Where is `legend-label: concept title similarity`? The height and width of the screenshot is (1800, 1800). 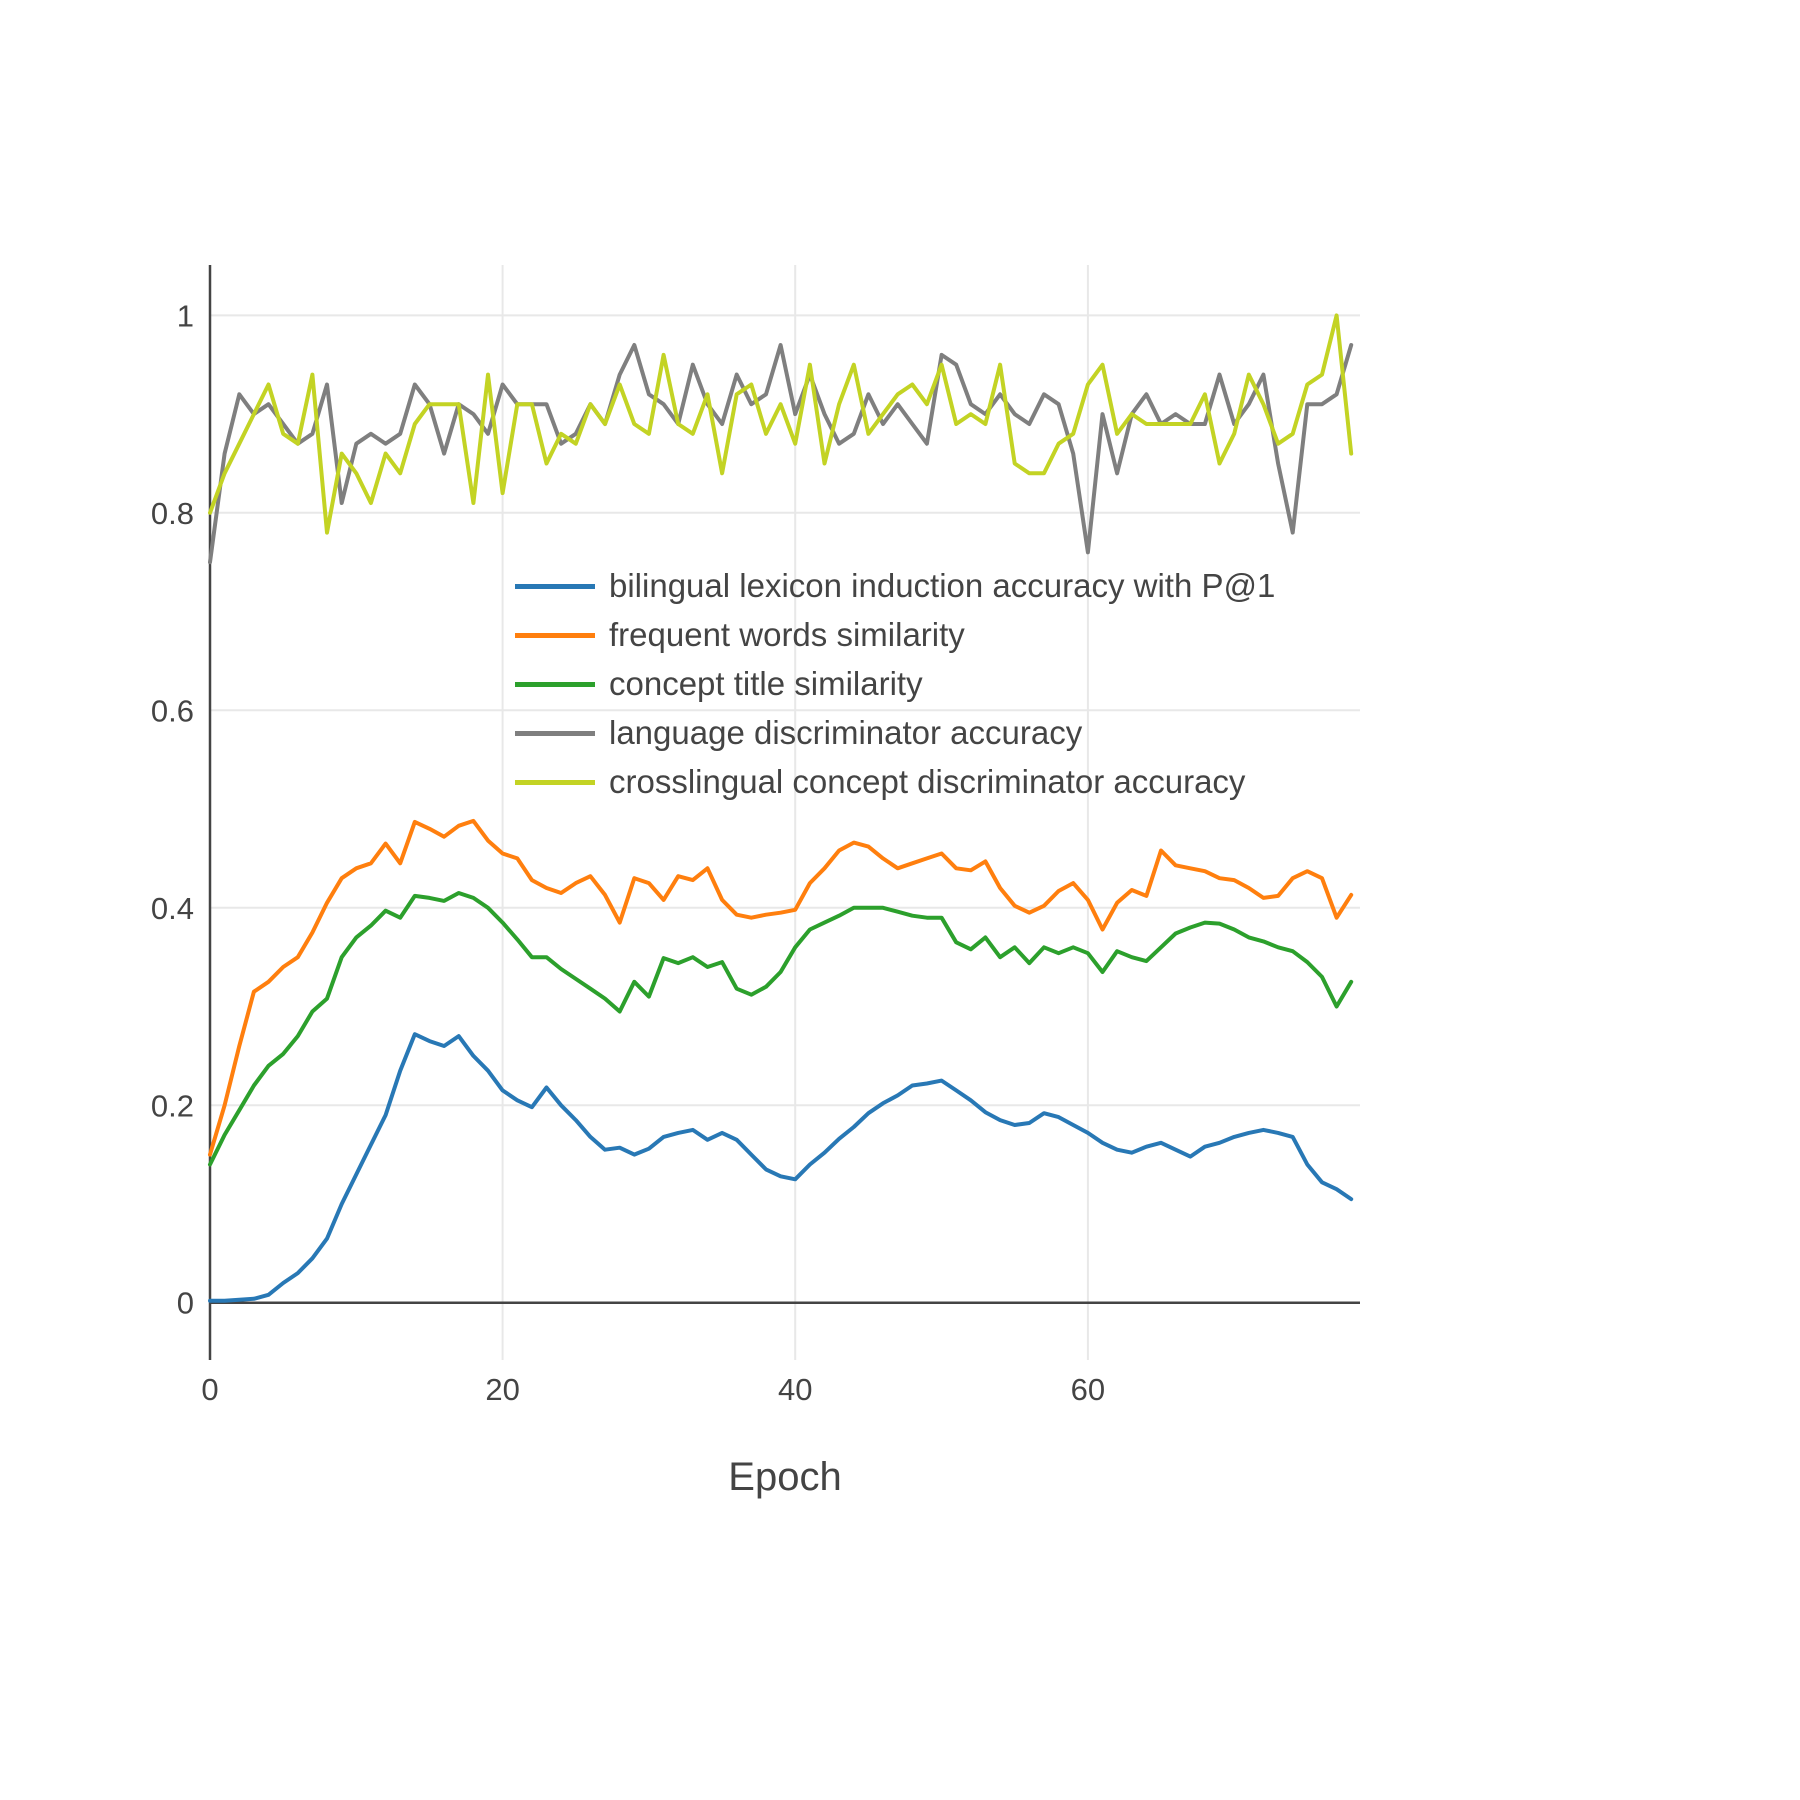 legend-label: concept title similarity is located at coordinates (766, 683).